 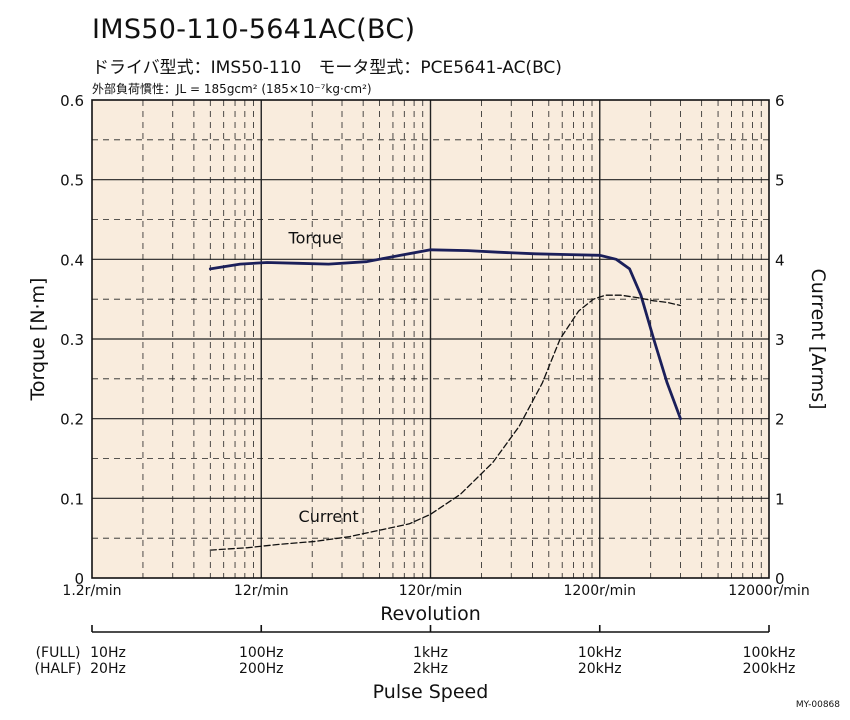 I want to click on series-annotation: Torque, so click(x=315, y=237).